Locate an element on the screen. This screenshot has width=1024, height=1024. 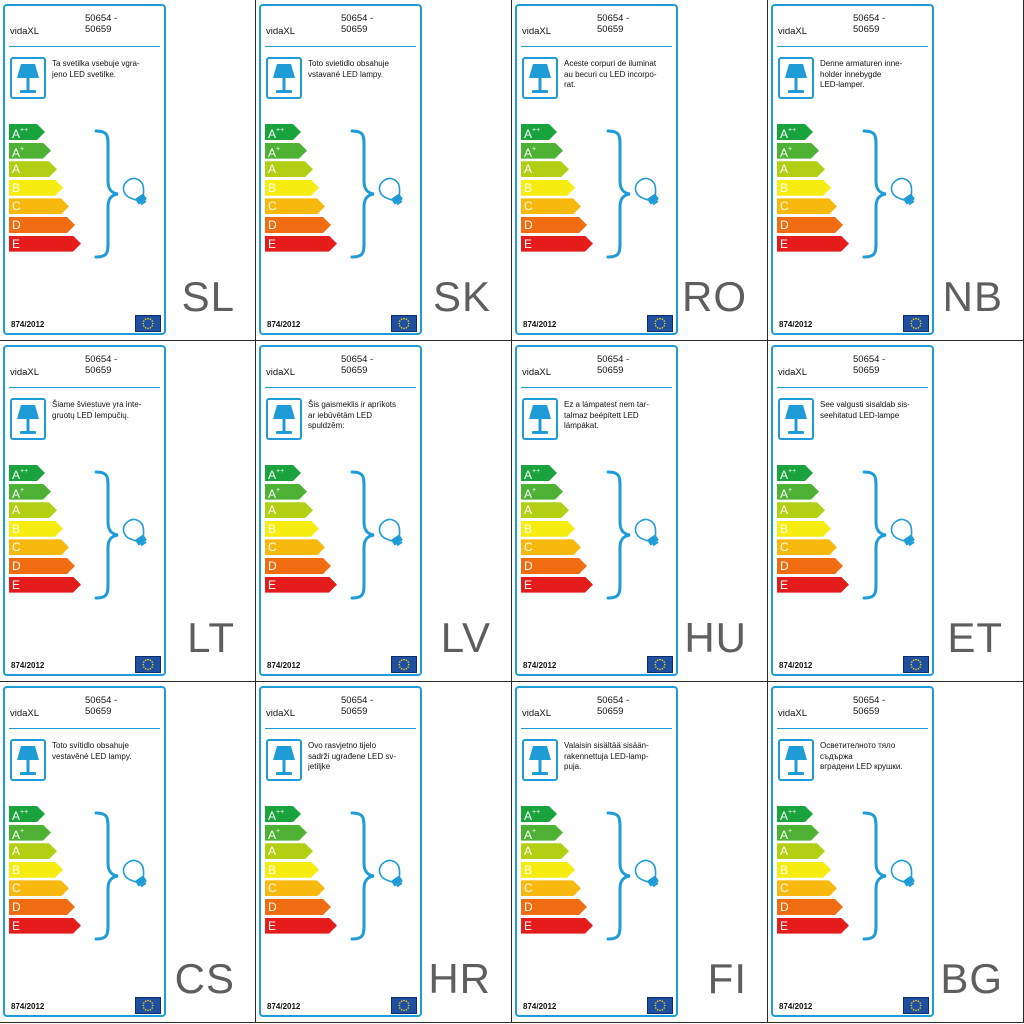
language-code: HU is located at coordinates (715, 637).